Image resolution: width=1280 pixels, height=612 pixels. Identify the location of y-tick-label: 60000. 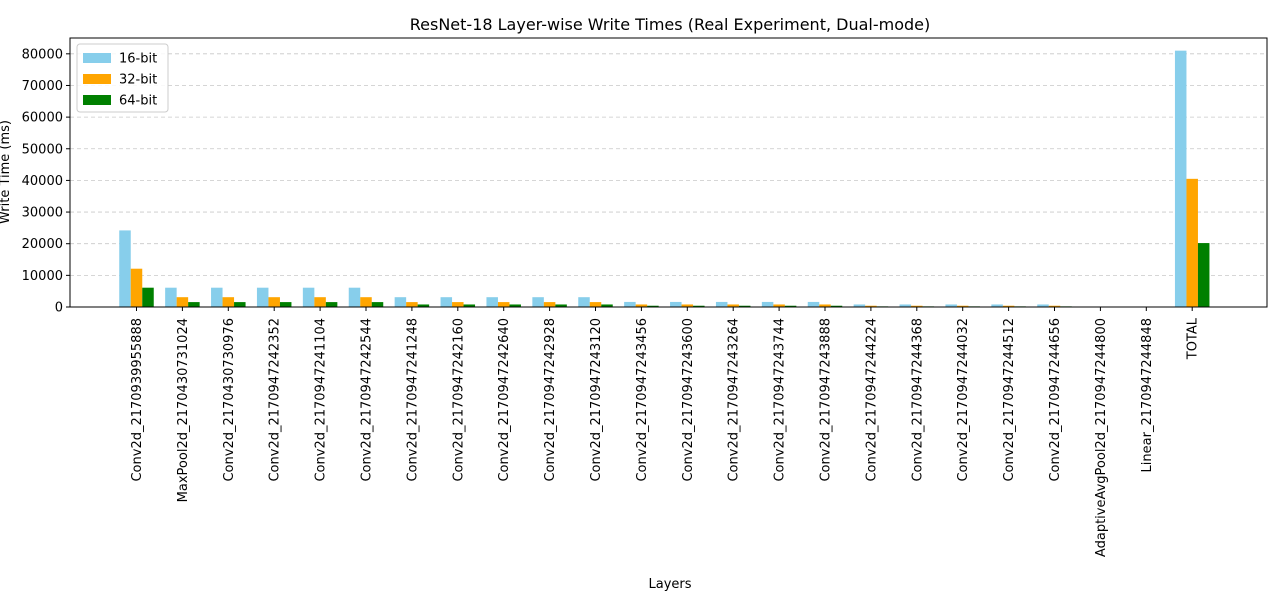
(42, 118).